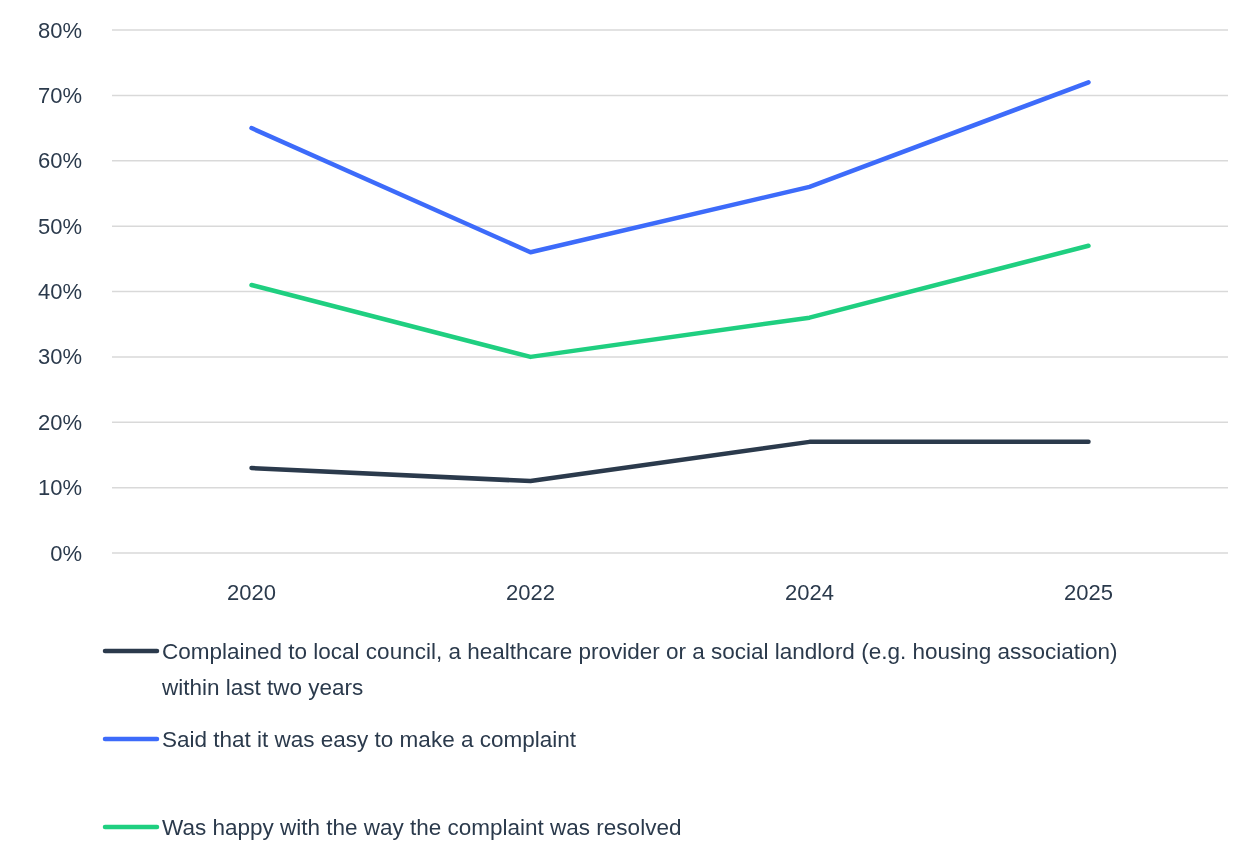 The height and width of the screenshot is (856, 1252). Describe the element at coordinates (59, 30) in the screenshot. I see `y-tick-label: 80%` at that location.